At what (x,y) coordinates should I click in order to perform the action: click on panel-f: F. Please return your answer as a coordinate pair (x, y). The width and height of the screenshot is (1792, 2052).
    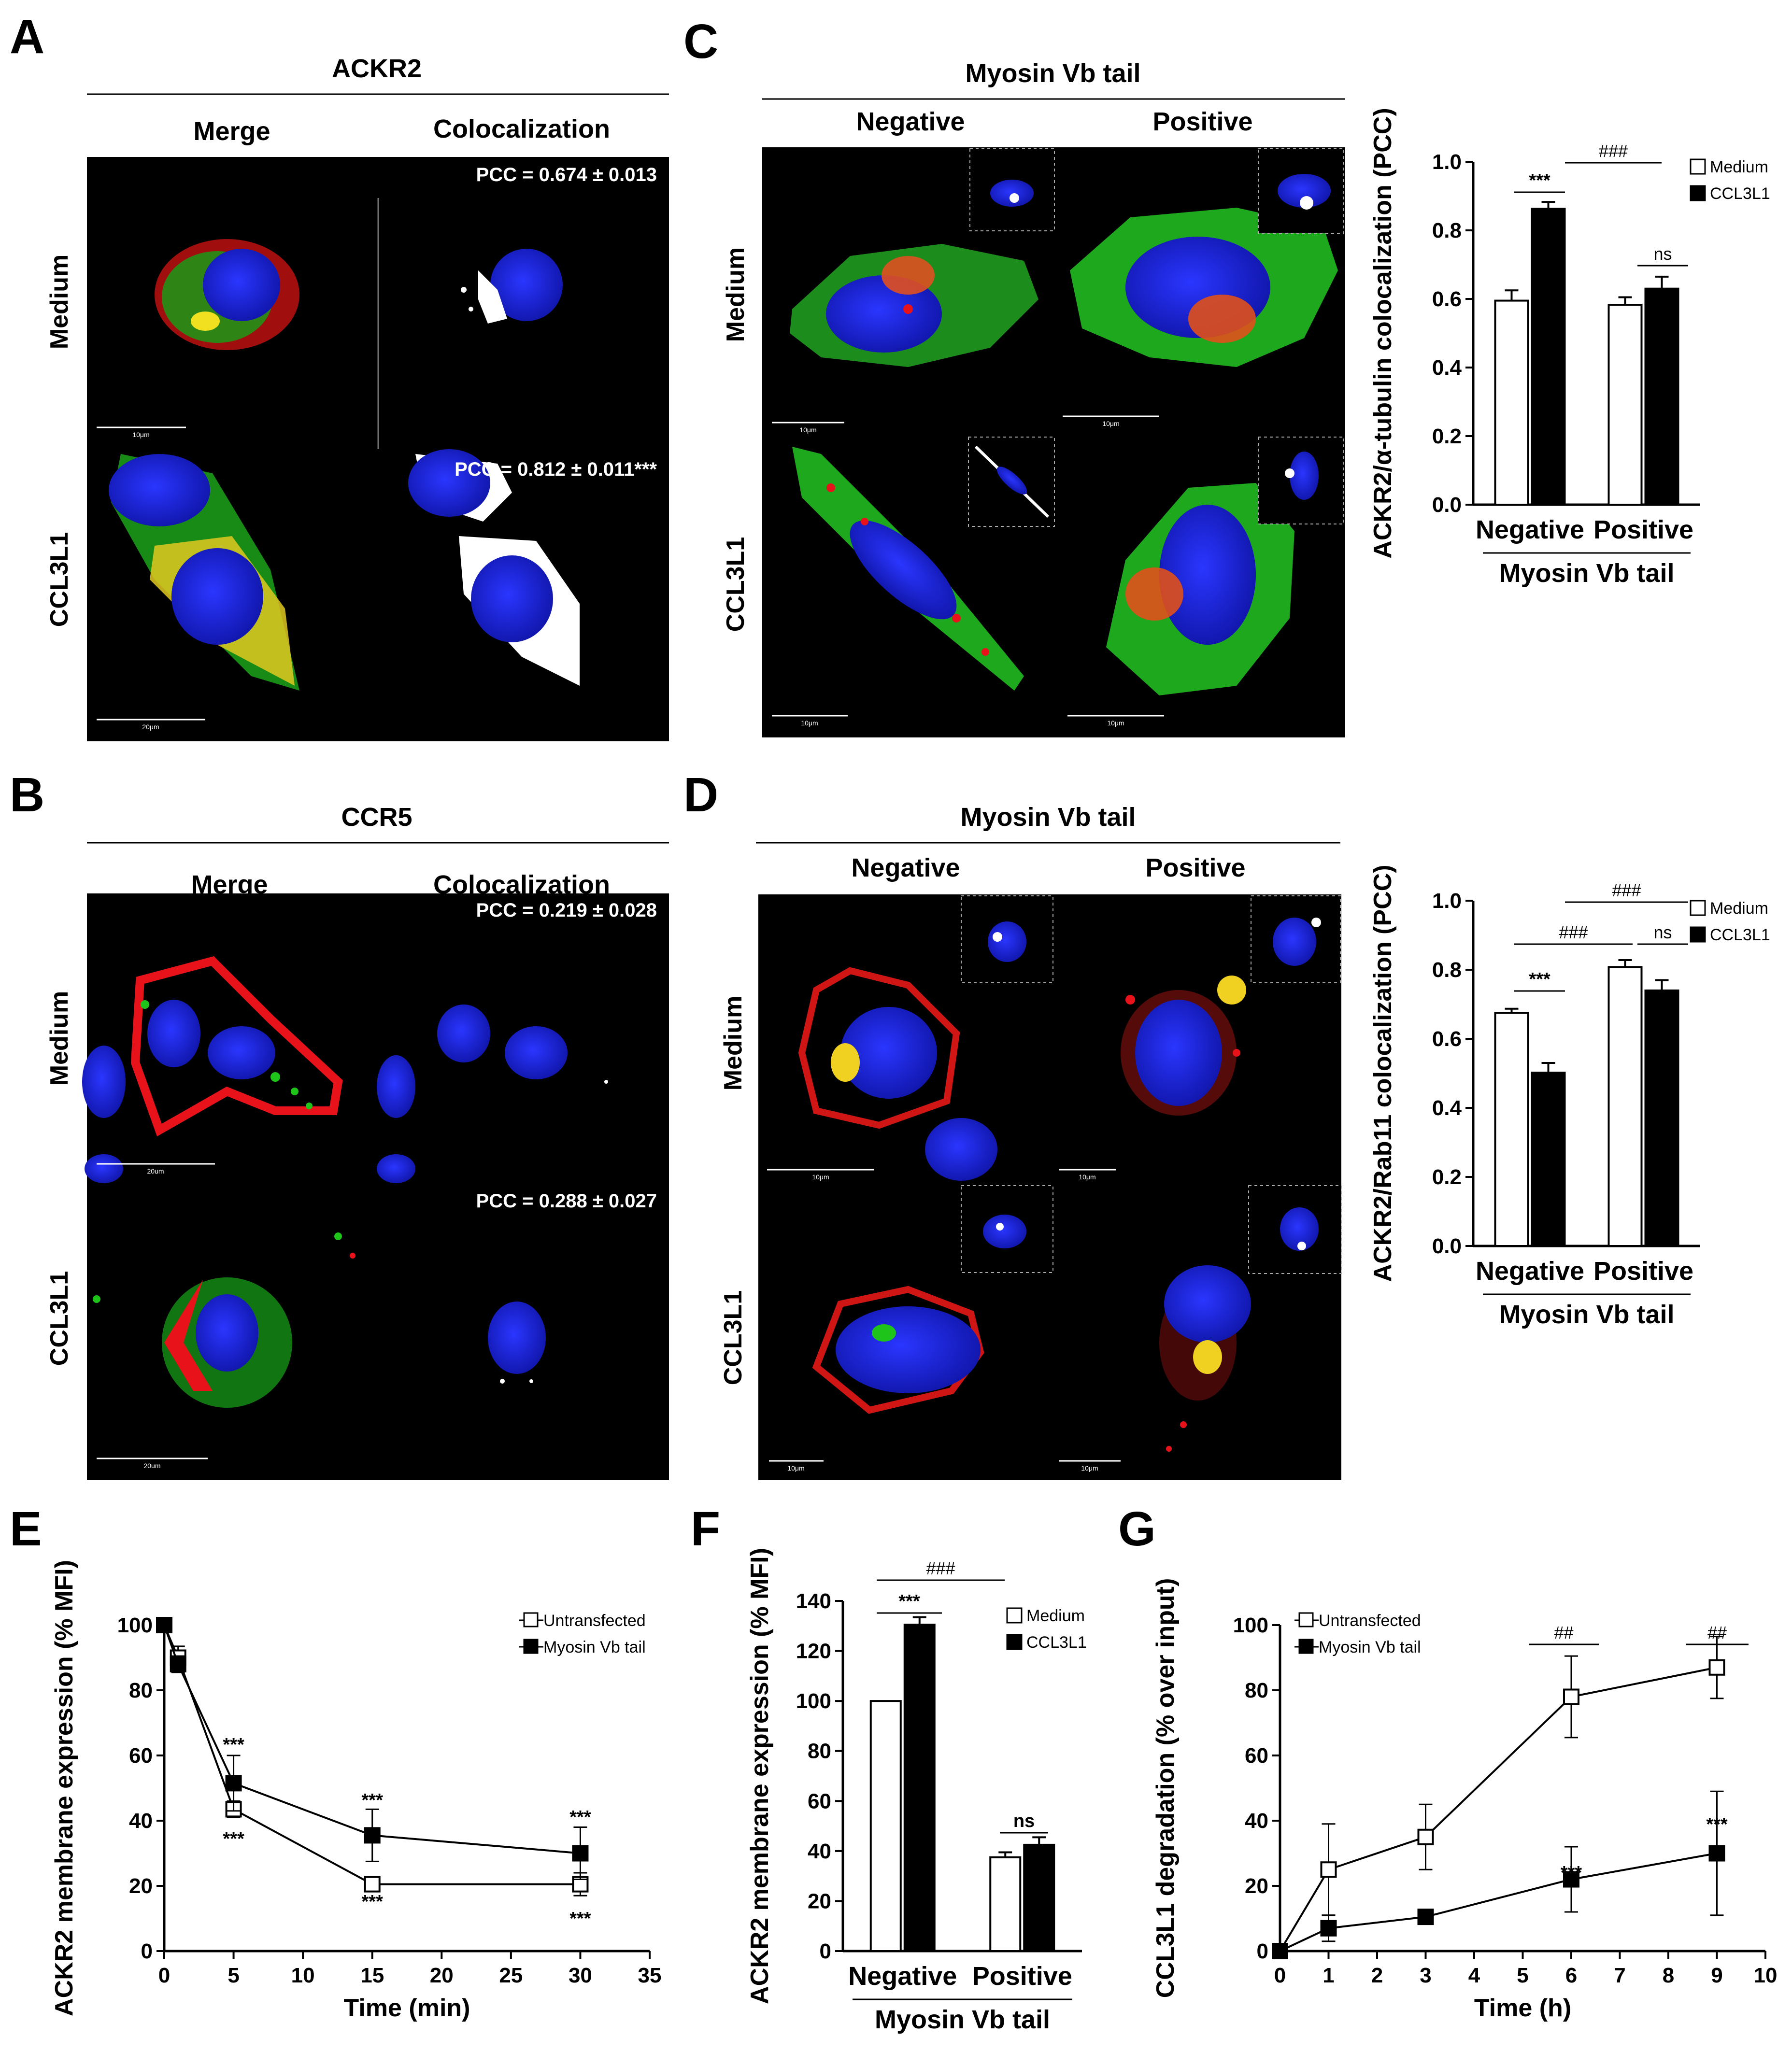
    Looking at the image, I should click on (705, 1529).